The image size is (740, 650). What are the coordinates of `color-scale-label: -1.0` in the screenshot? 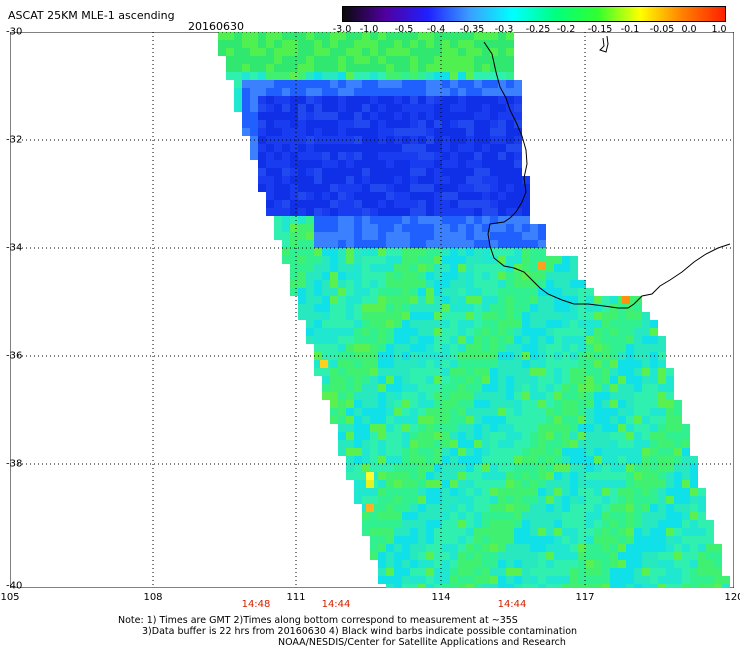 It's located at (369, 29).